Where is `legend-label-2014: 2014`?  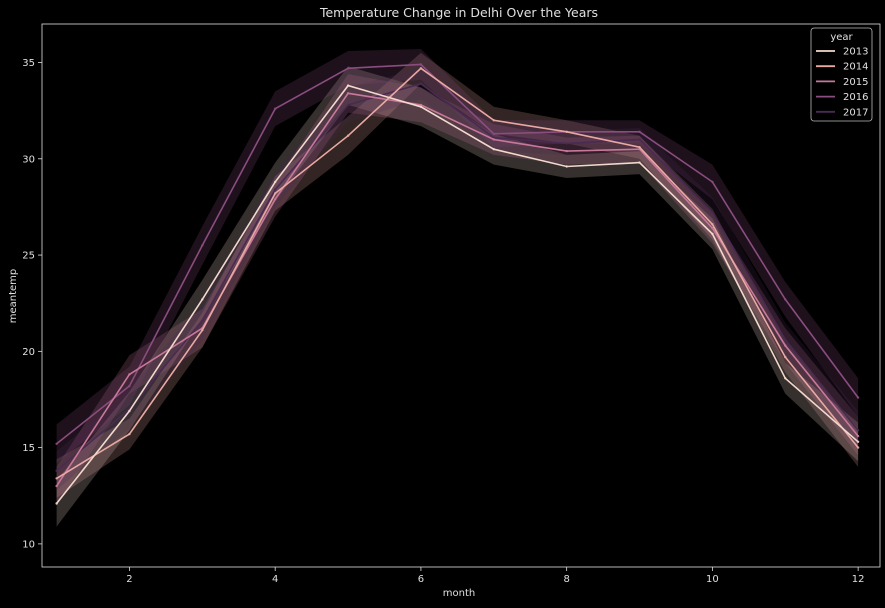 legend-label-2014: 2014 is located at coordinates (855, 67).